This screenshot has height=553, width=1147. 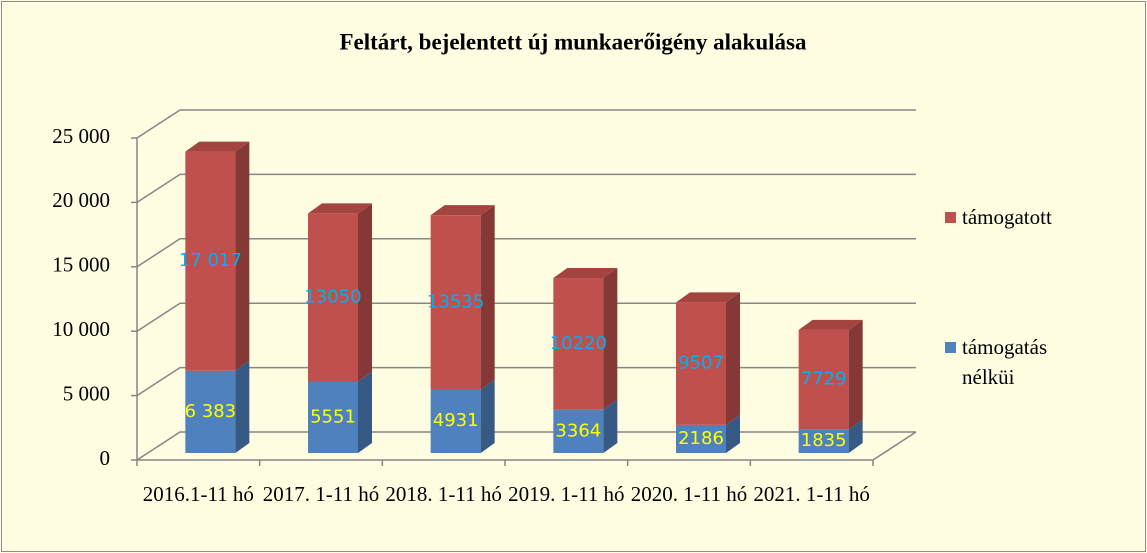 I want to click on x-tick-label: 2016.1-11 hó, so click(x=198, y=494).